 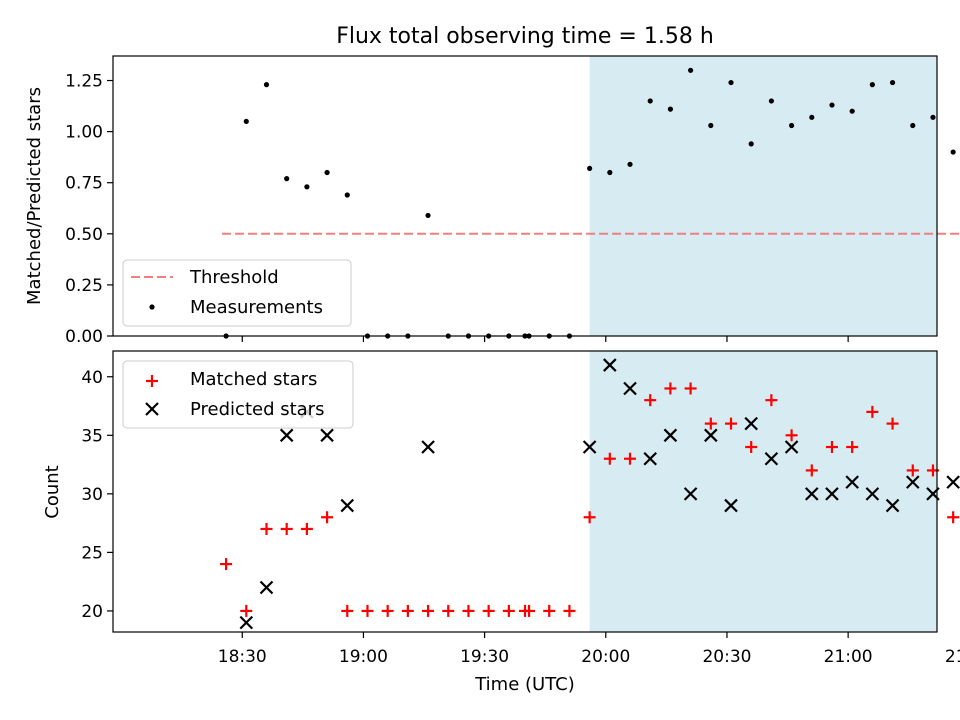 What do you see at coordinates (525, 36) in the screenshot?
I see `chart-title: Flux total observing time = 1.58 h` at bounding box center [525, 36].